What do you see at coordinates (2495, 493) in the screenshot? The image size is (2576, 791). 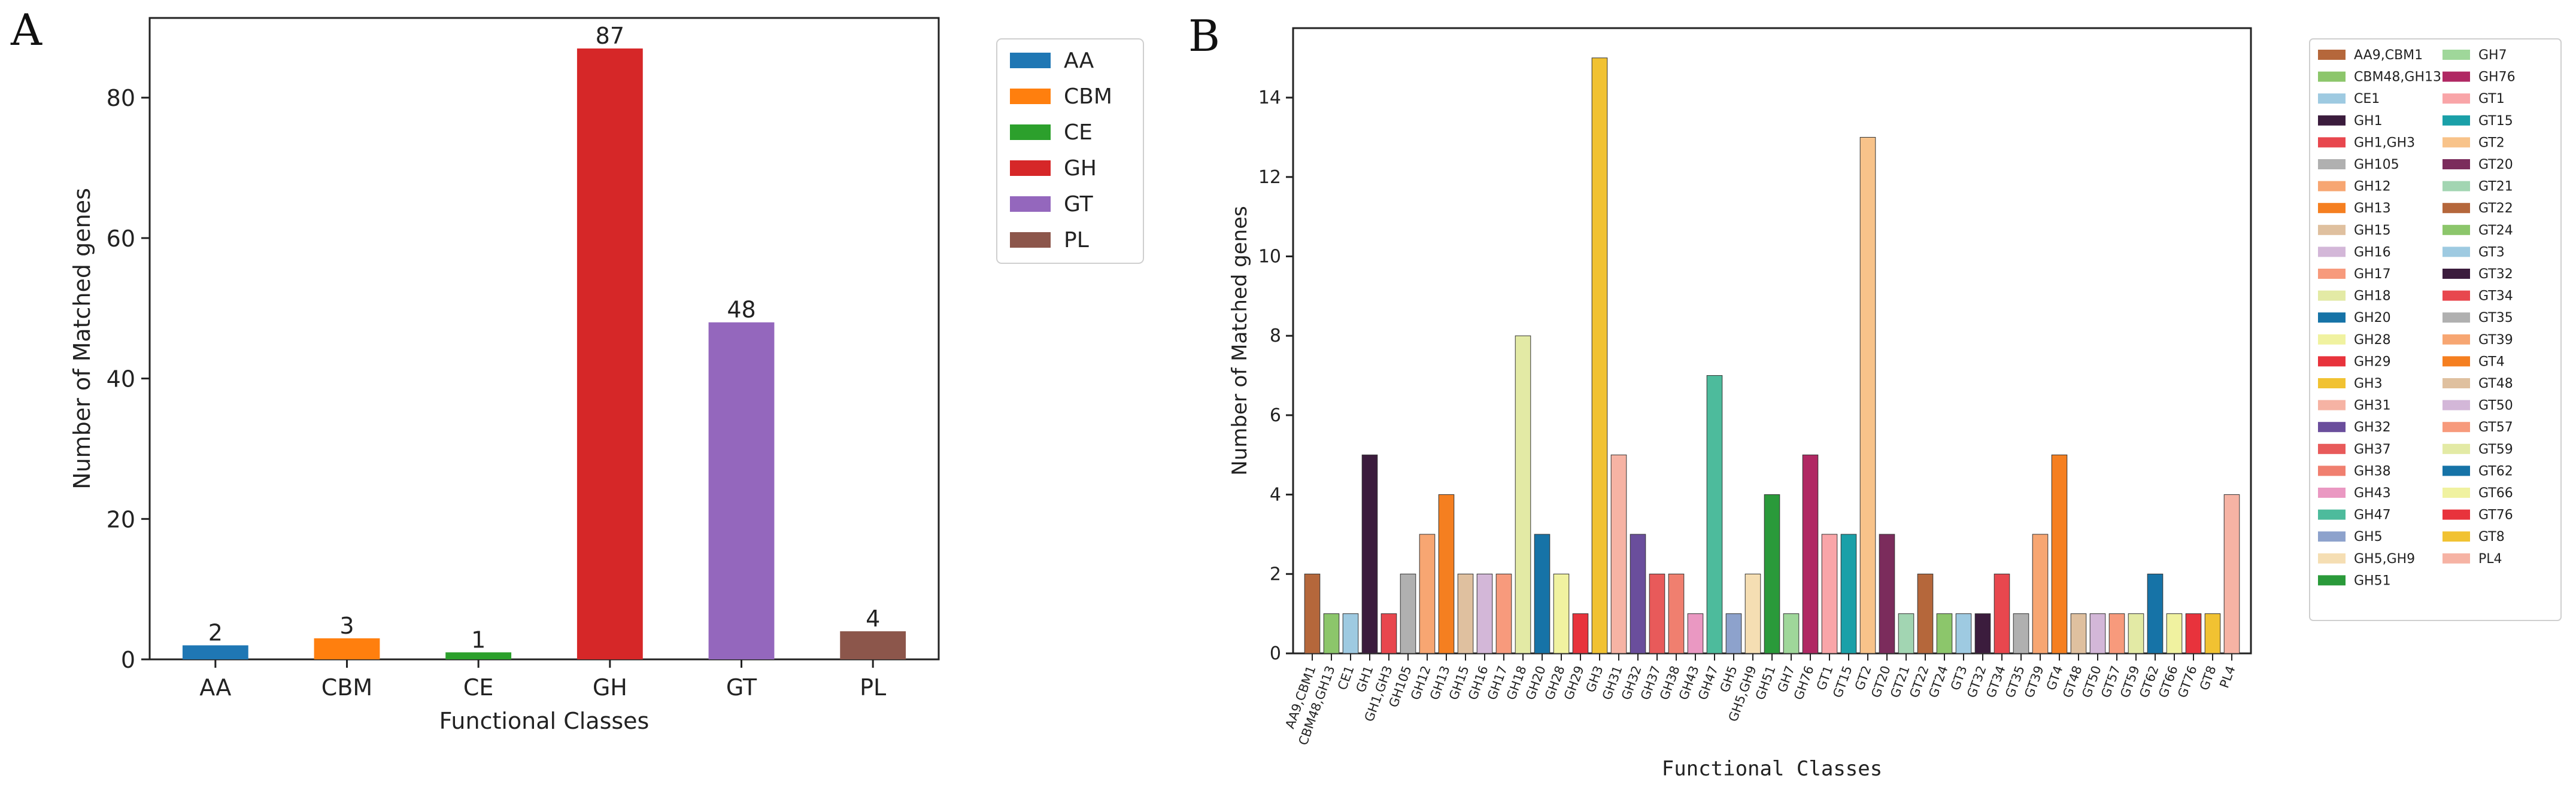 I see `legend-label: GT66` at bounding box center [2495, 493].